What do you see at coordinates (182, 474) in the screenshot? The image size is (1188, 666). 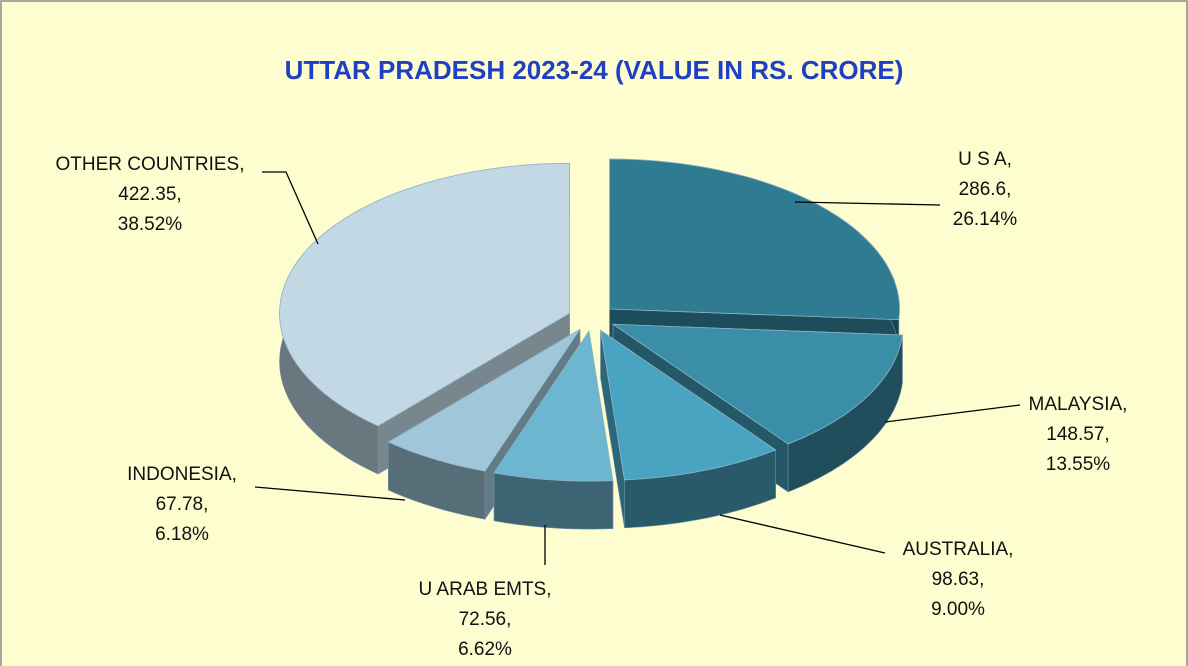 I see `category-label: INDONESIA,` at bounding box center [182, 474].